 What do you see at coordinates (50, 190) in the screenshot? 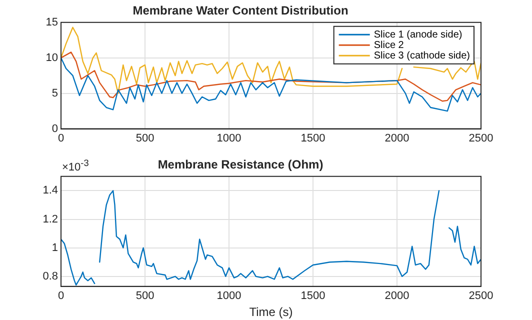
I see `y-tick-label: 1.4` at bounding box center [50, 190].